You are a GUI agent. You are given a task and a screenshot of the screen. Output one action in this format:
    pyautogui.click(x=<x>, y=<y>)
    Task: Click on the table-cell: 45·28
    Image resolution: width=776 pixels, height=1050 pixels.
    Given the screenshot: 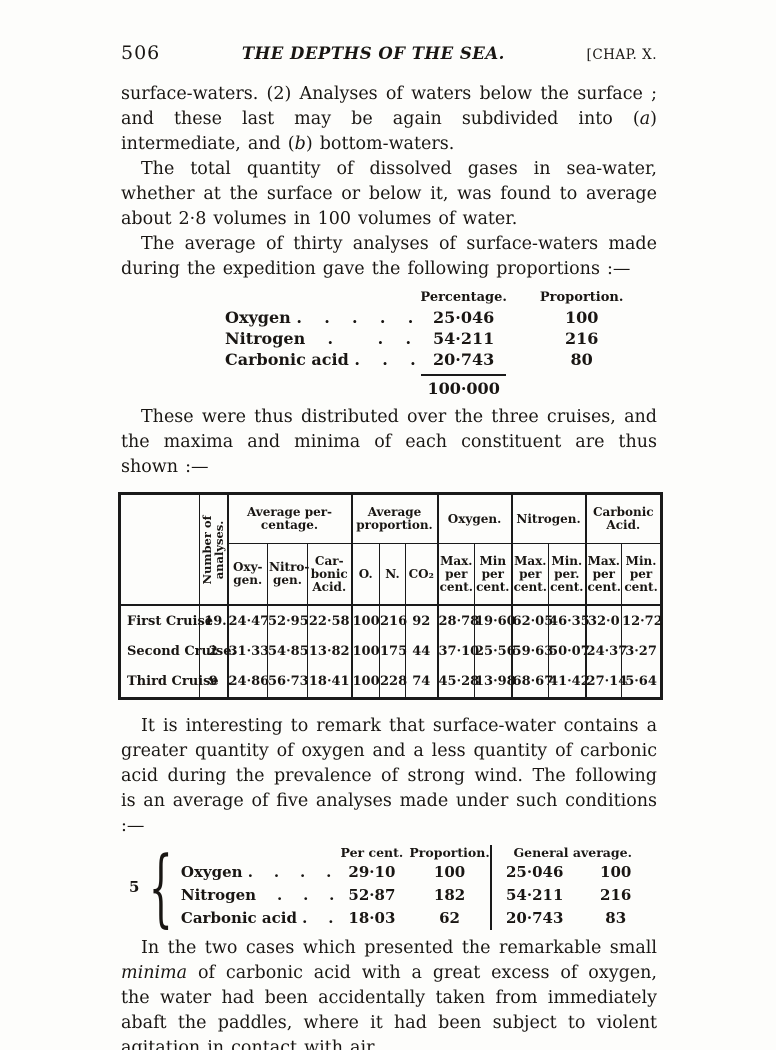 What is the action you would take?
    pyautogui.click(x=457, y=682)
    